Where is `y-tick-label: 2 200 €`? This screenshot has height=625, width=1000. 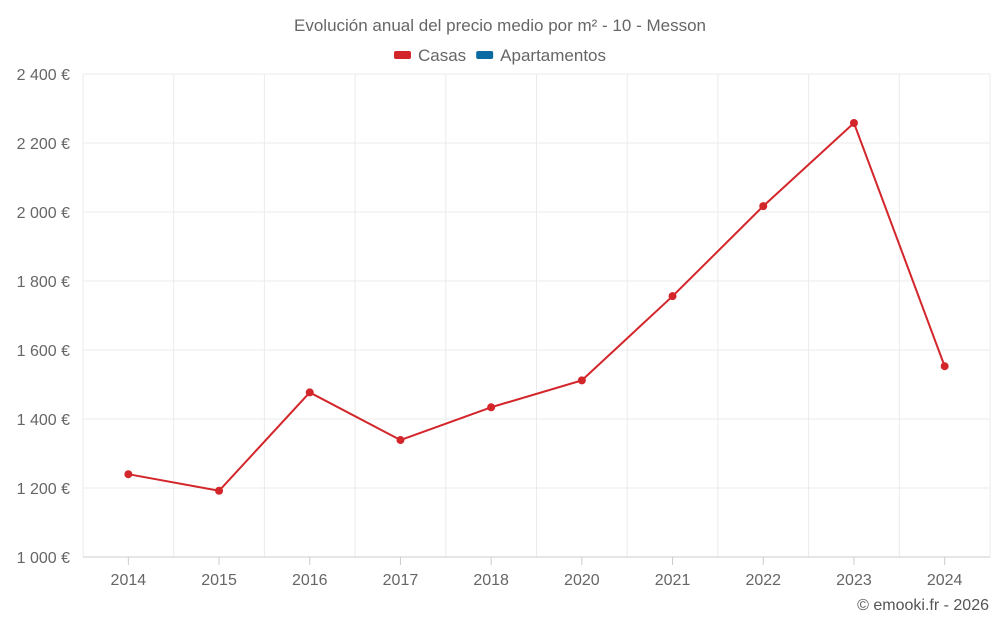
y-tick-label: 2 200 € is located at coordinates (43, 144).